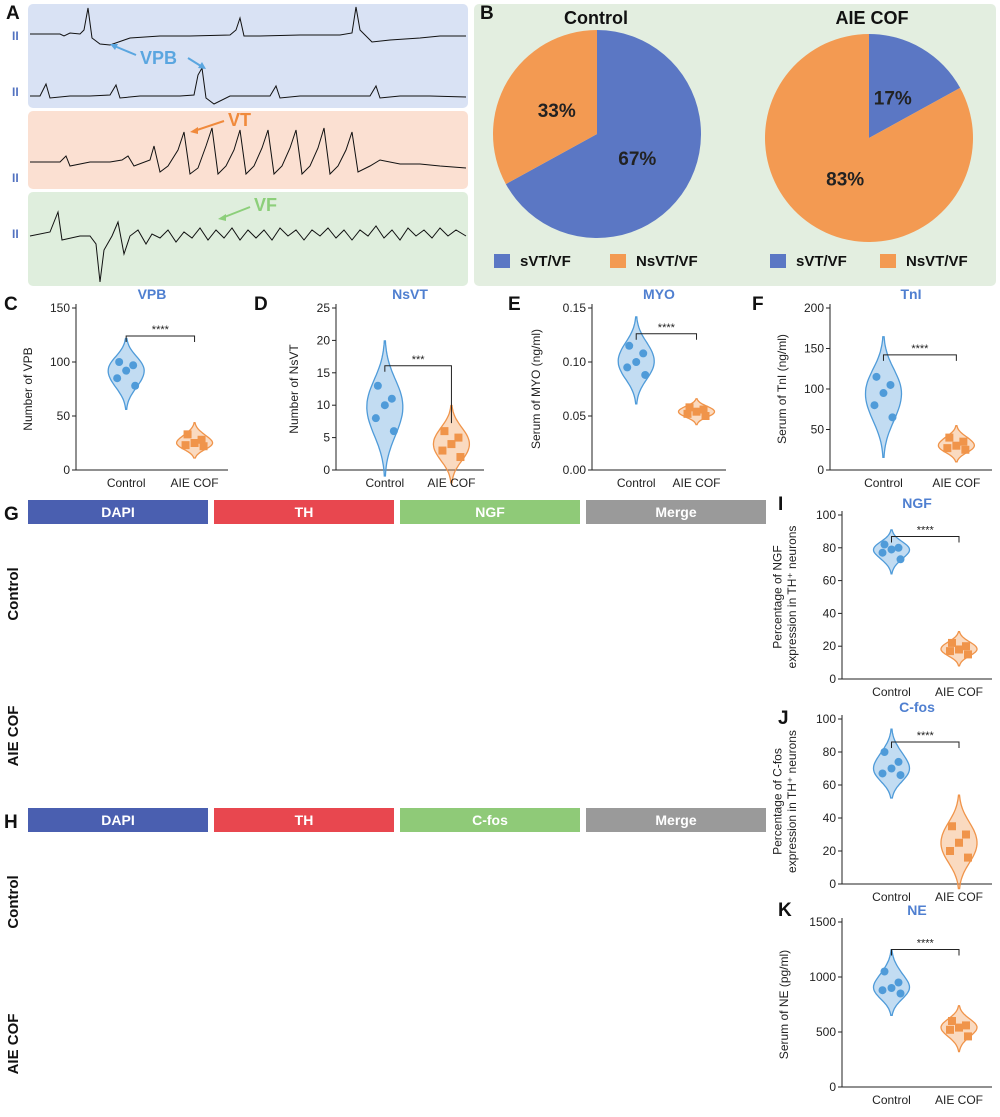 This screenshot has height=1117, width=1000. Describe the element at coordinates (126, 483) in the screenshot. I see `x-tick-label-c-0: Control` at that location.